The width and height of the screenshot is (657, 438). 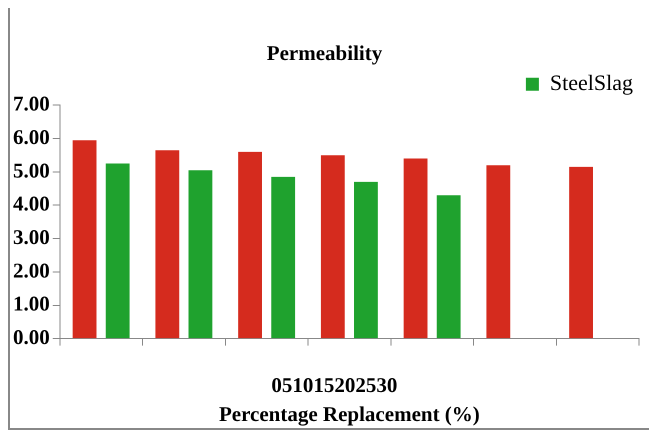 I want to click on y-tick-label: 4.00, so click(x=31, y=204).